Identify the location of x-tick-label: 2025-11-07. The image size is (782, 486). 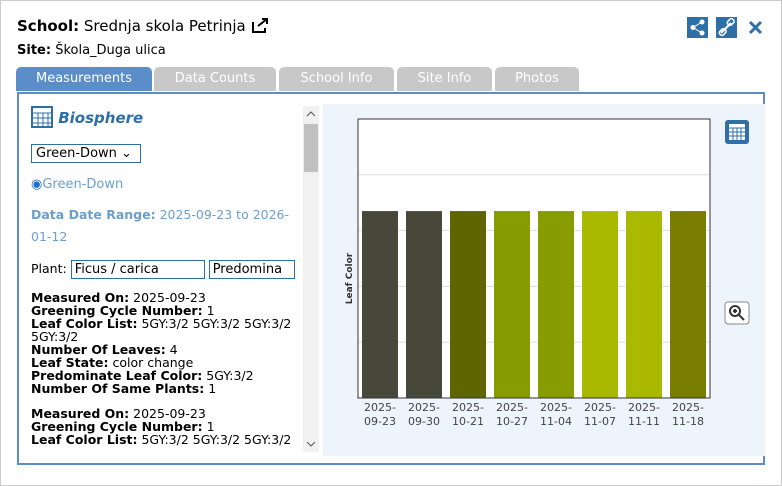
(600, 414).